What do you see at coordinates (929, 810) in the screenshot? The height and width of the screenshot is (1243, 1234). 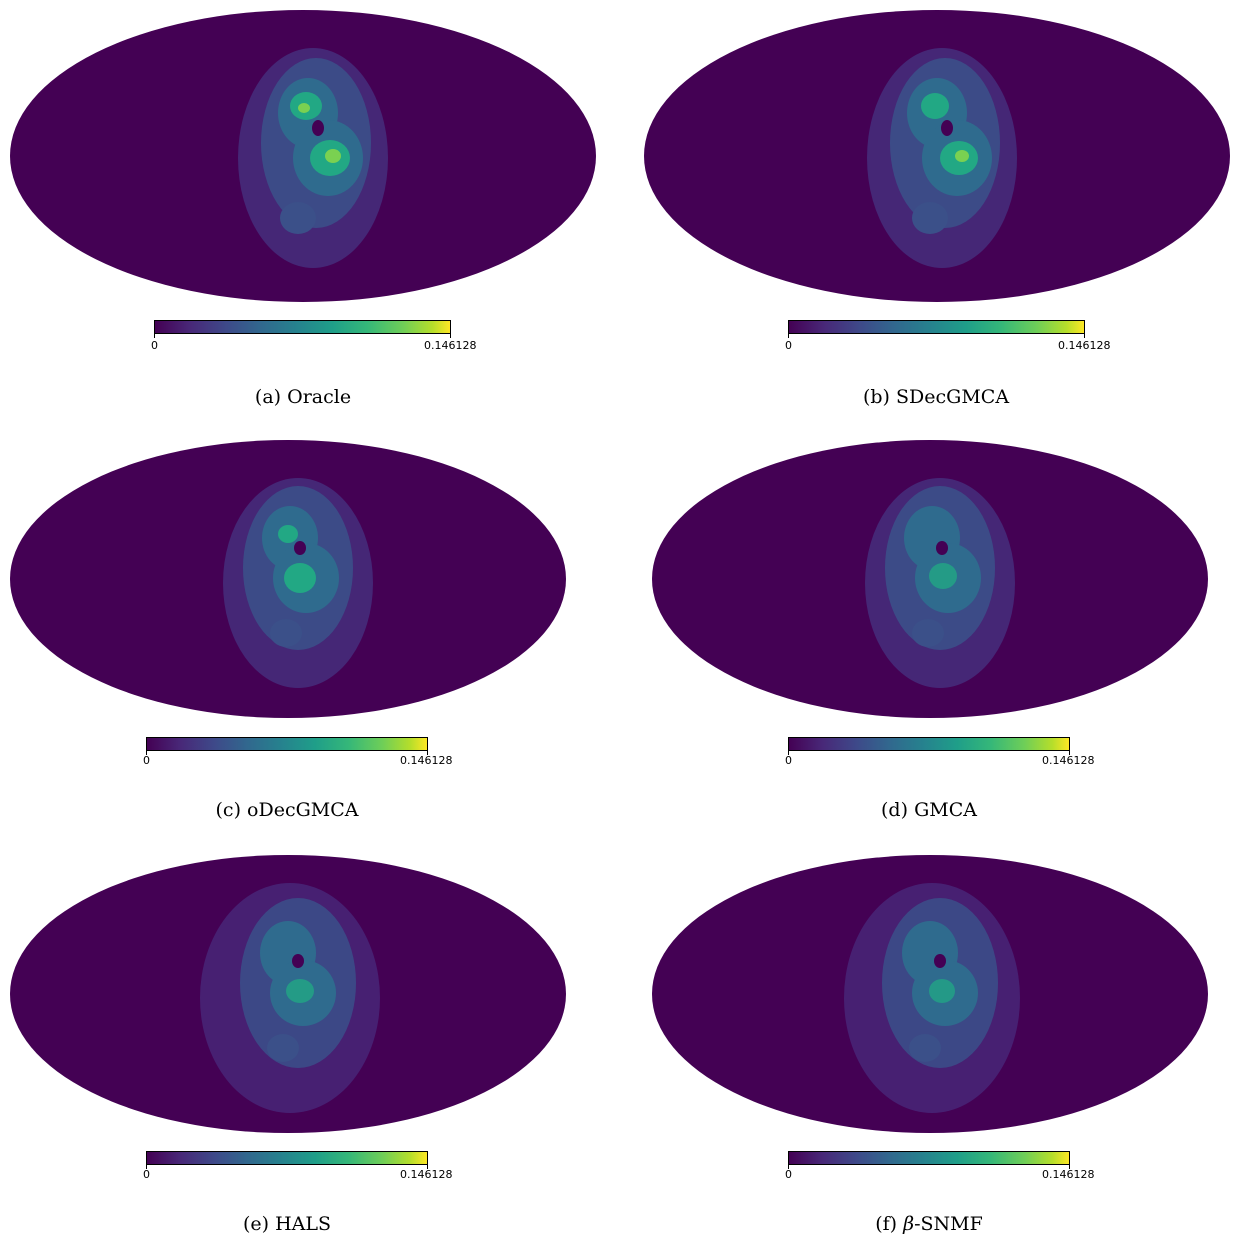 I see `caption-gmca: (d) GMCA` at bounding box center [929, 810].